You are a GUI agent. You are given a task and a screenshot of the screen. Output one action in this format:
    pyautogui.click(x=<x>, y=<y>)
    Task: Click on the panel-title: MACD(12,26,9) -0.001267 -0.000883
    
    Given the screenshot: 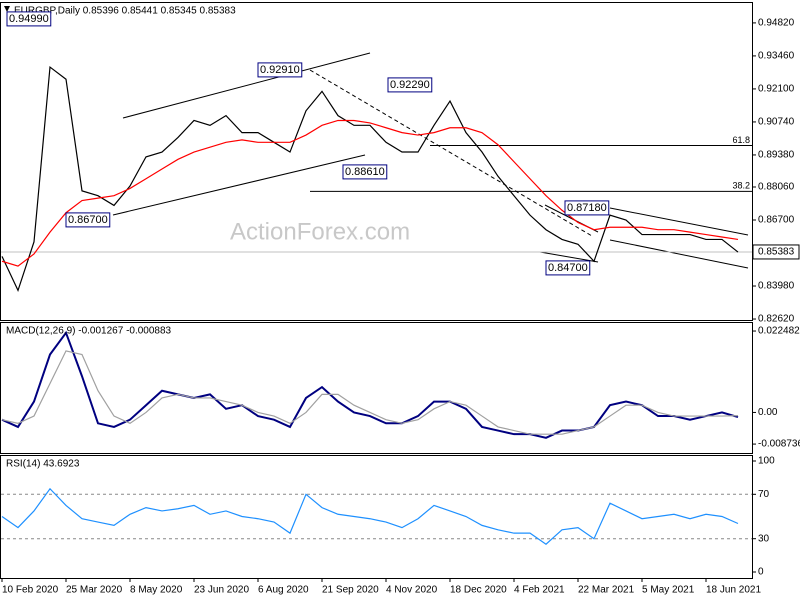 What is the action you would take?
    pyautogui.click(x=89, y=331)
    